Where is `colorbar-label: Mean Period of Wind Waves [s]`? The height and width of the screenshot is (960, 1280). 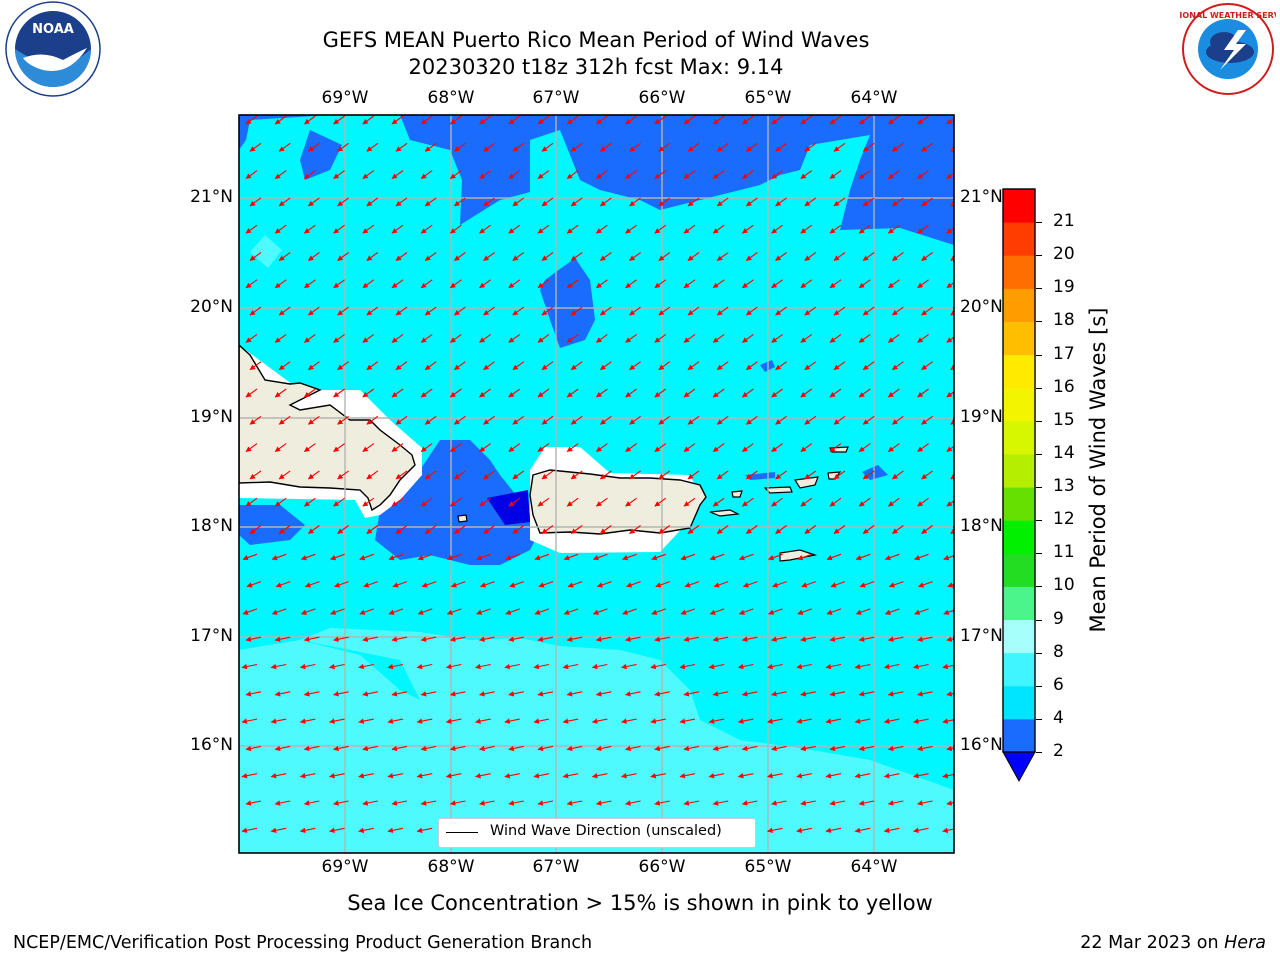
colorbar-label: Mean Period of Wind Waves [s] is located at coordinates (1098, 470).